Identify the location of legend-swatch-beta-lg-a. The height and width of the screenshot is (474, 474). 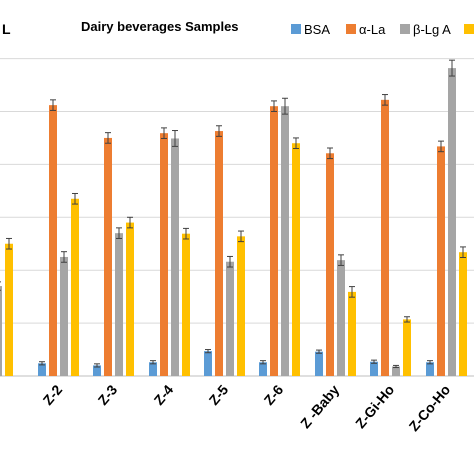
(405, 29).